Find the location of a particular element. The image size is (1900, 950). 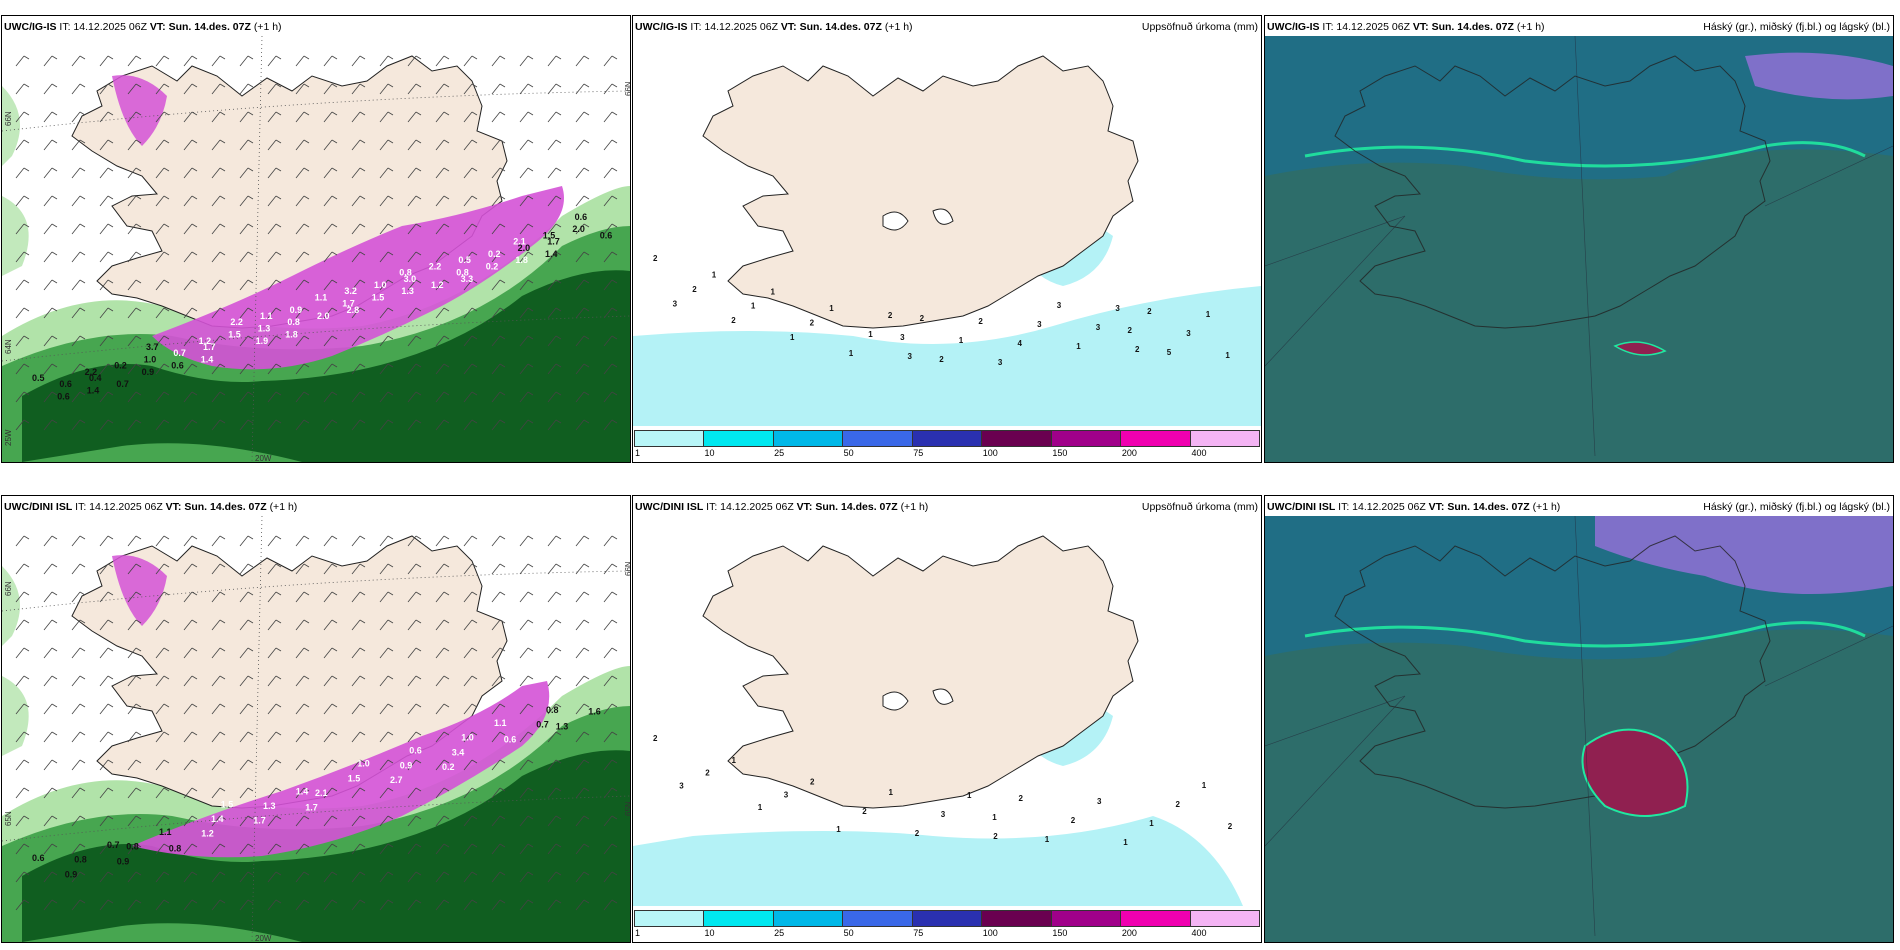

value-label: 4 is located at coordinates (1020, 343).